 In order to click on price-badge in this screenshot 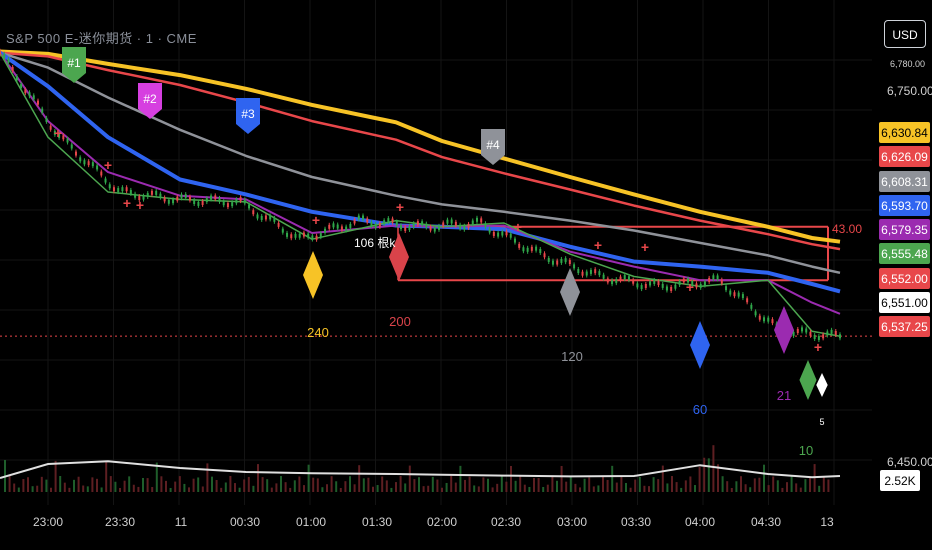, I will do `click(904, 302)`.